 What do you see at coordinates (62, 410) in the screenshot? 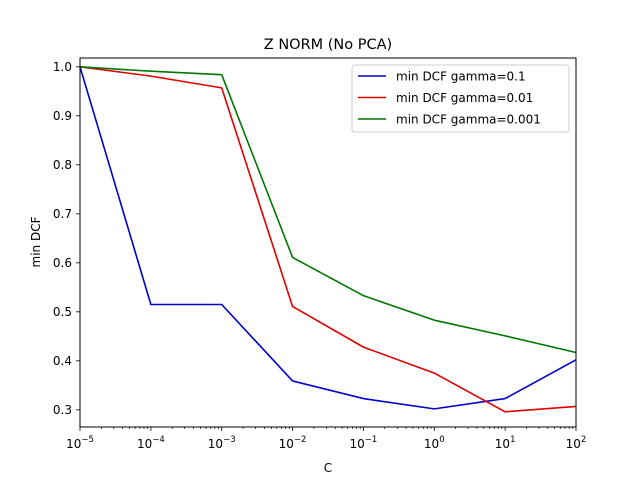
I see `y-tick-label: 0.3` at bounding box center [62, 410].